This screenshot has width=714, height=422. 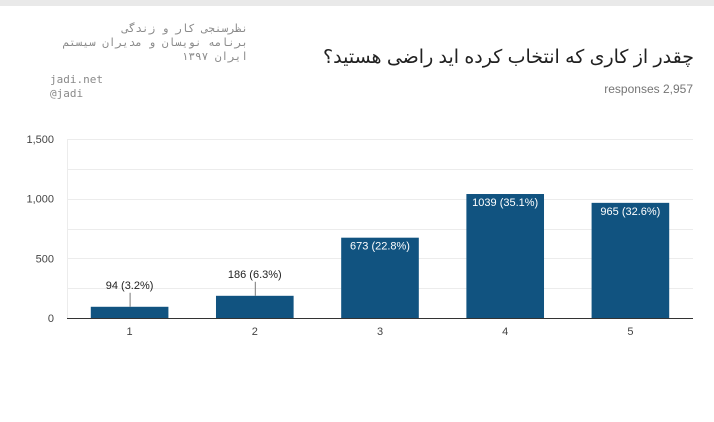 What do you see at coordinates (648, 89) in the screenshot?
I see `responses-count: responses 2,957` at bounding box center [648, 89].